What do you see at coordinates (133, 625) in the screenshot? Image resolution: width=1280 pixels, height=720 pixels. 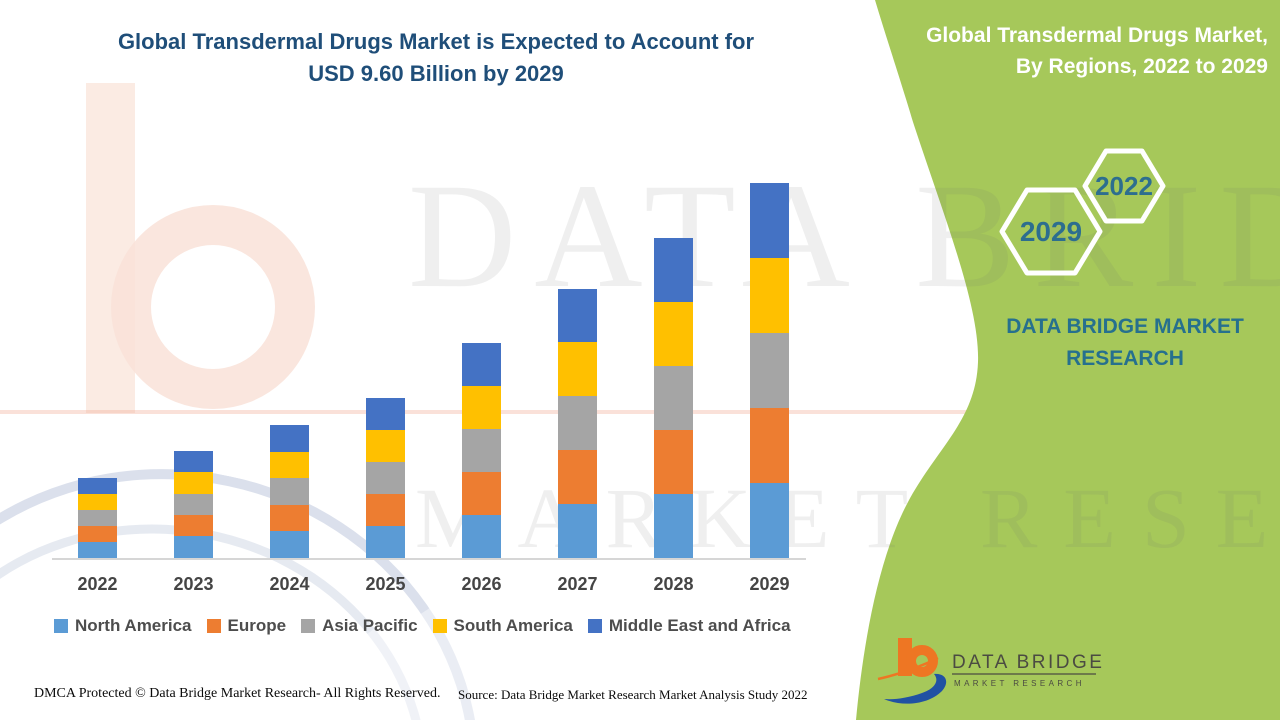 I see `legend-label-north-america: North America` at bounding box center [133, 625].